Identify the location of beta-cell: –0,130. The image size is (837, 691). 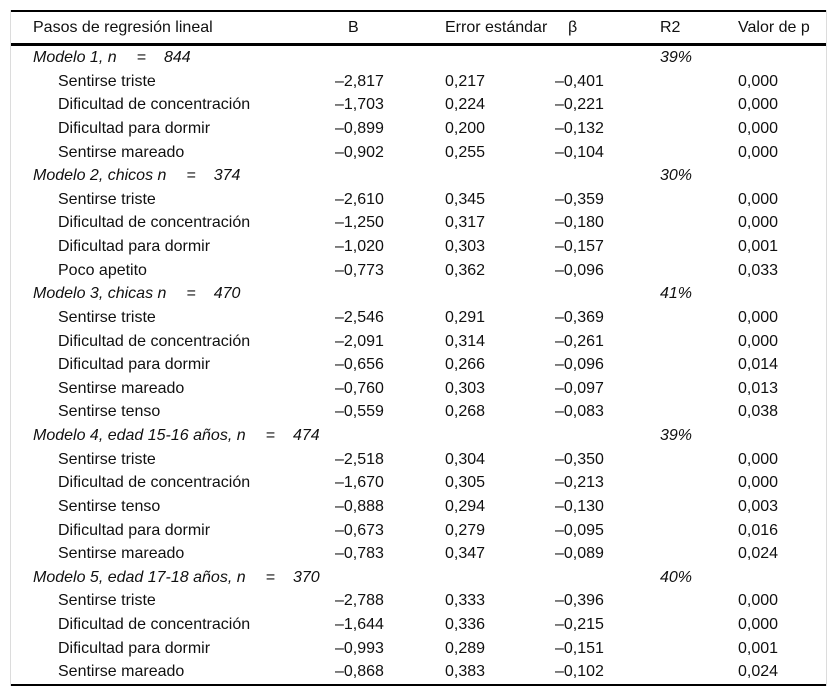
(579, 506).